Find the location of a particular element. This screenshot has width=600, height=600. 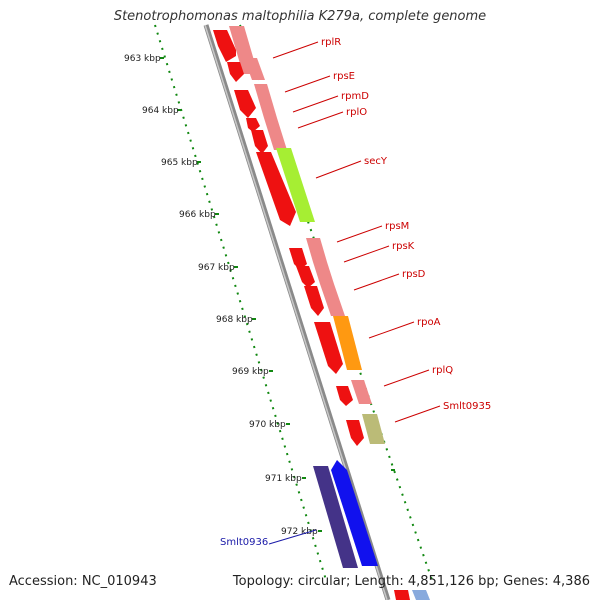

leader-line-rpsK is located at coordinates (366, 254).